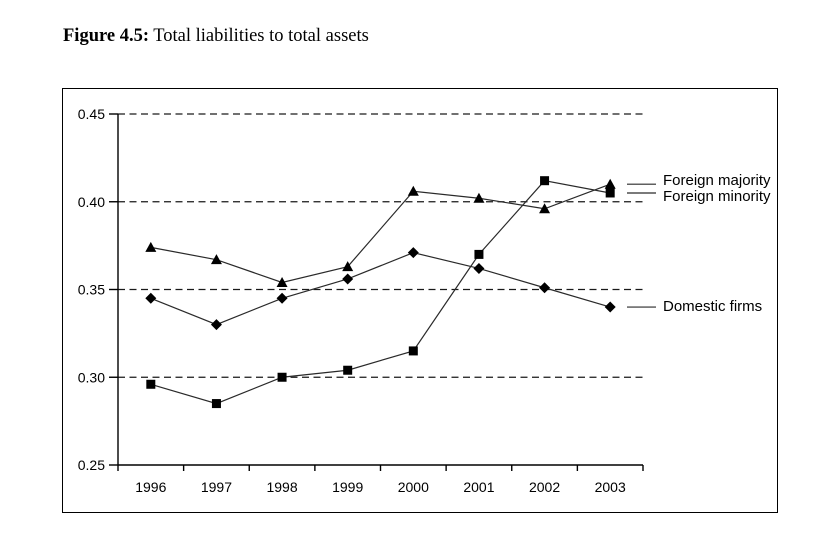  What do you see at coordinates (261, 36) in the screenshot?
I see `figure-title-text: Total liabilities to total assets` at bounding box center [261, 36].